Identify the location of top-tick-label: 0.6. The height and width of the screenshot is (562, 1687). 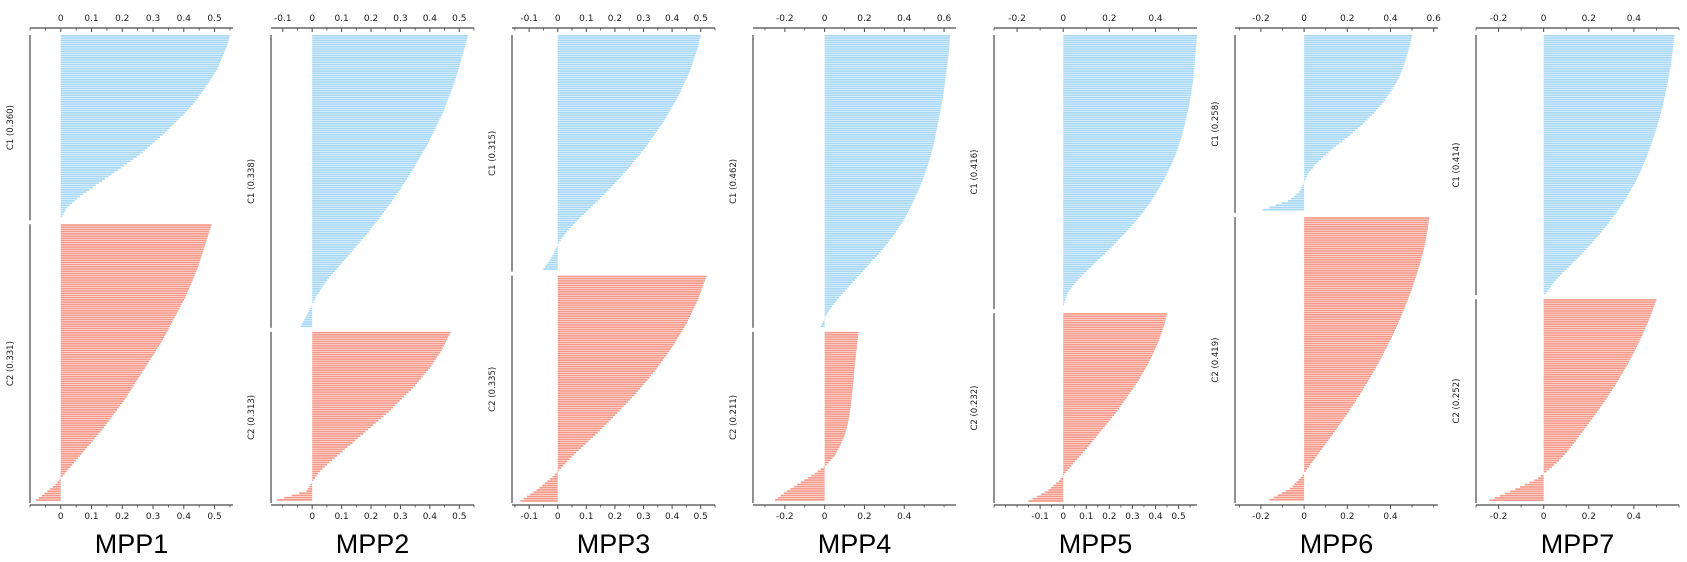
(944, 19).